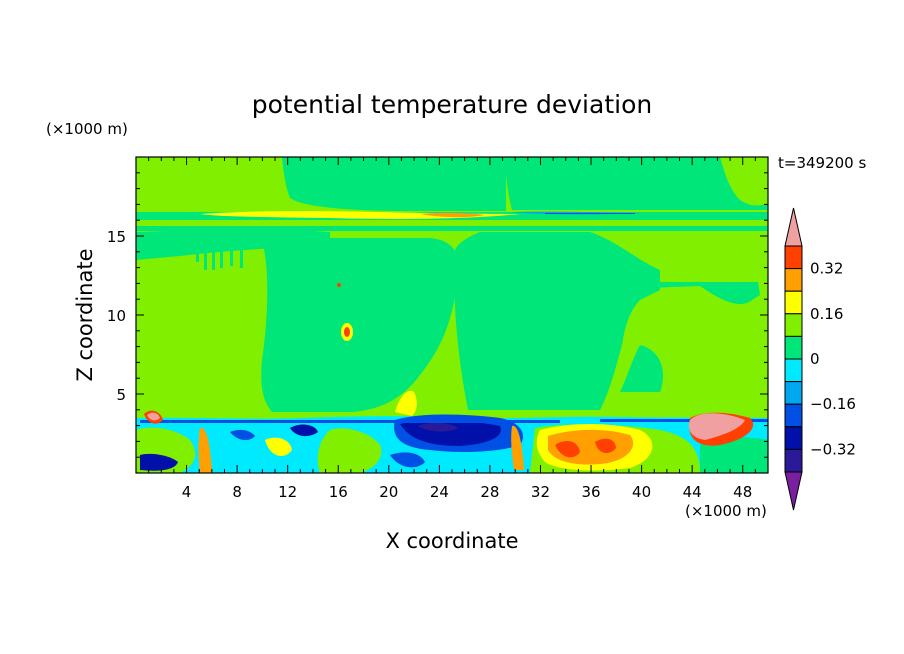 The height and width of the screenshot is (654, 904). Describe the element at coordinates (187, 492) in the screenshot. I see `x-tick-label: 4` at that location.